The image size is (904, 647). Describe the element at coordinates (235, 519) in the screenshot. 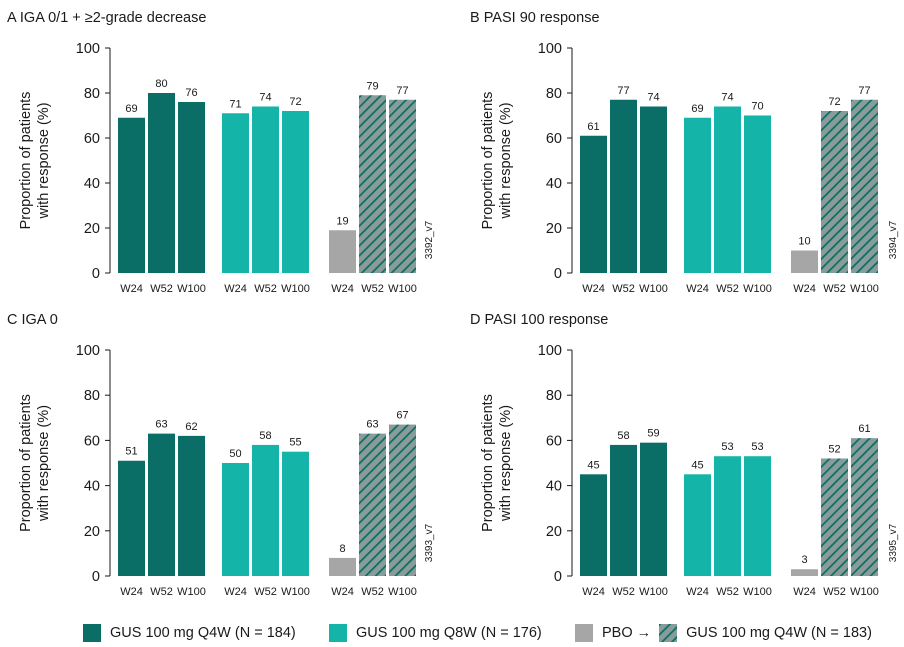

I see `bar-q8w-w24` at that location.